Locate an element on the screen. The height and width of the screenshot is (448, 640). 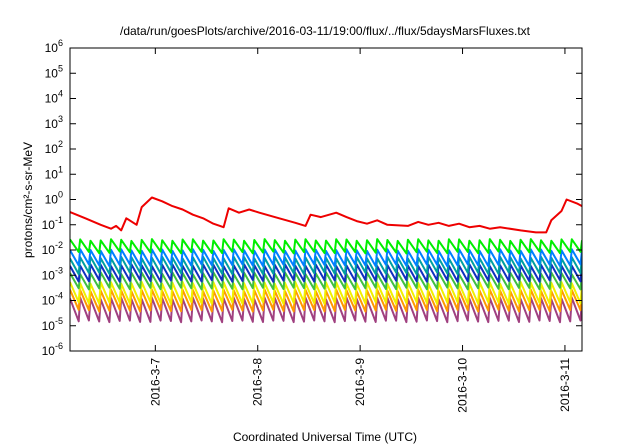
y-tick-label: 10⁵ is located at coordinates (54, 71).